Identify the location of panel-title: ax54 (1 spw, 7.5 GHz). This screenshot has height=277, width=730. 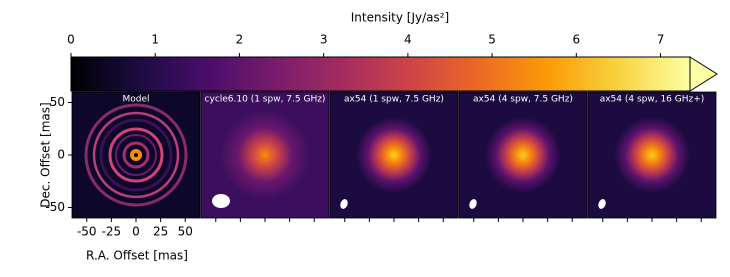
(394, 100).